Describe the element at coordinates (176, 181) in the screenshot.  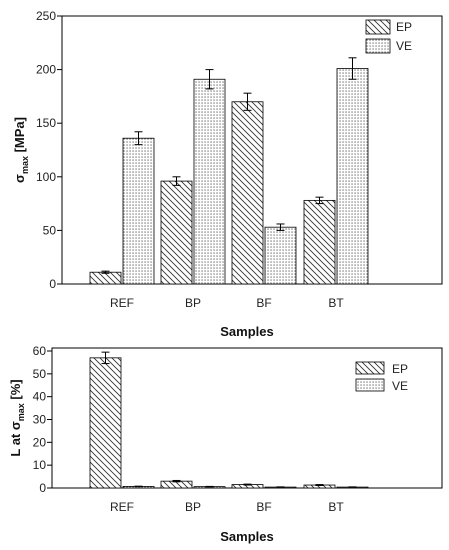
I see `error-bar-ep-bp-top` at that location.